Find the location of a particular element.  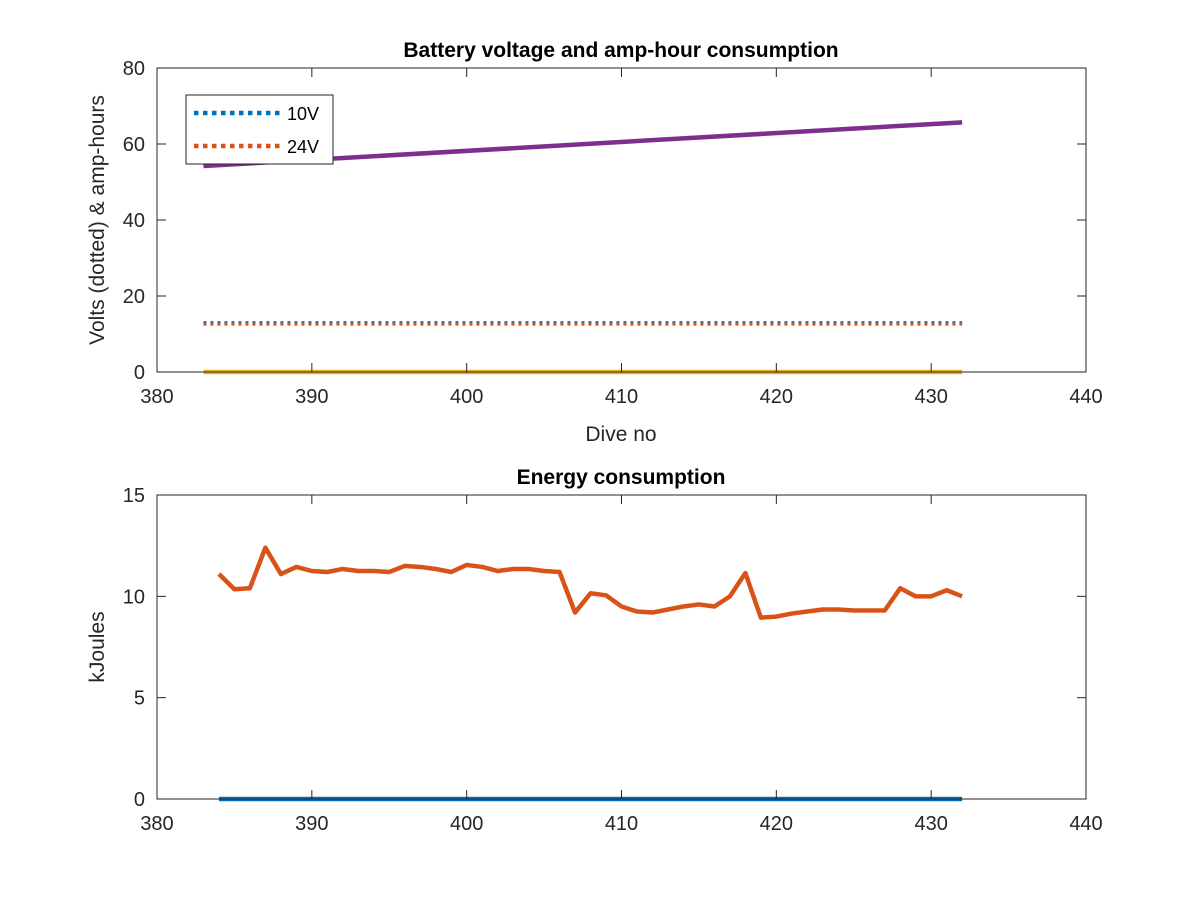

y-tick-label: 40 is located at coordinates (134, 221).